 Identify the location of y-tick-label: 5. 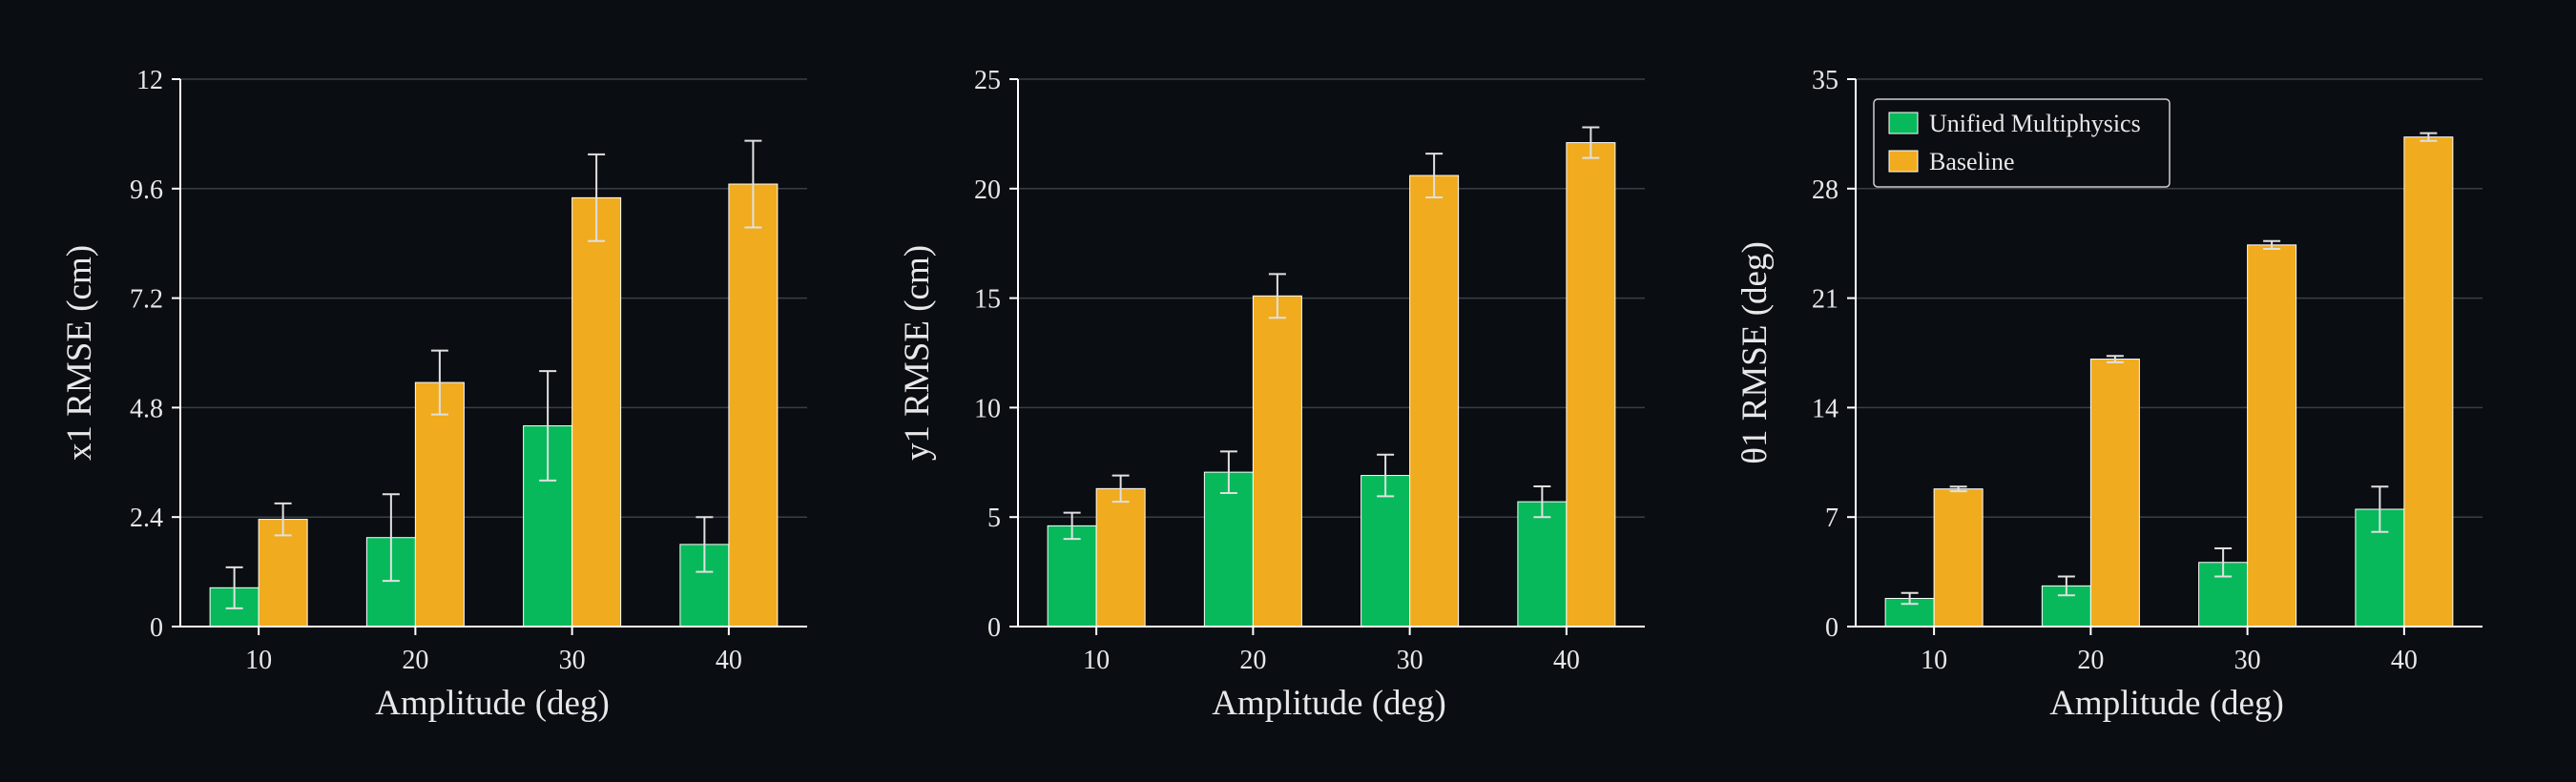
(994, 518).